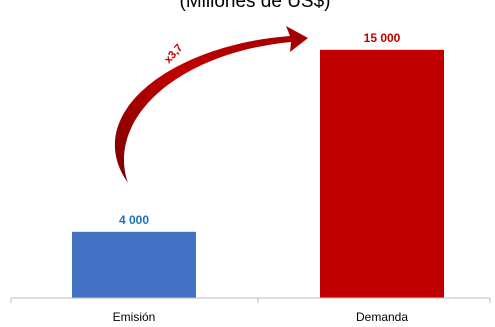 The width and height of the screenshot is (495, 327). I want to click on x-tick-label-emision: Emisión, so click(134, 317).